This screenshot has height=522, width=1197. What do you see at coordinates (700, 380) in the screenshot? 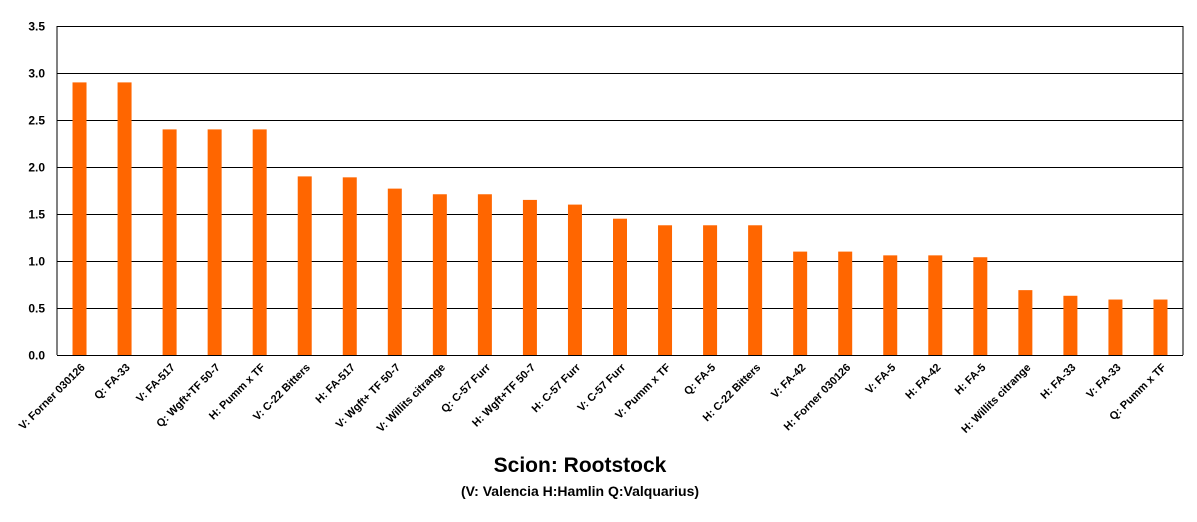
I see `x-tick-label: Q: FA-5` at bounding box center [700, 380].